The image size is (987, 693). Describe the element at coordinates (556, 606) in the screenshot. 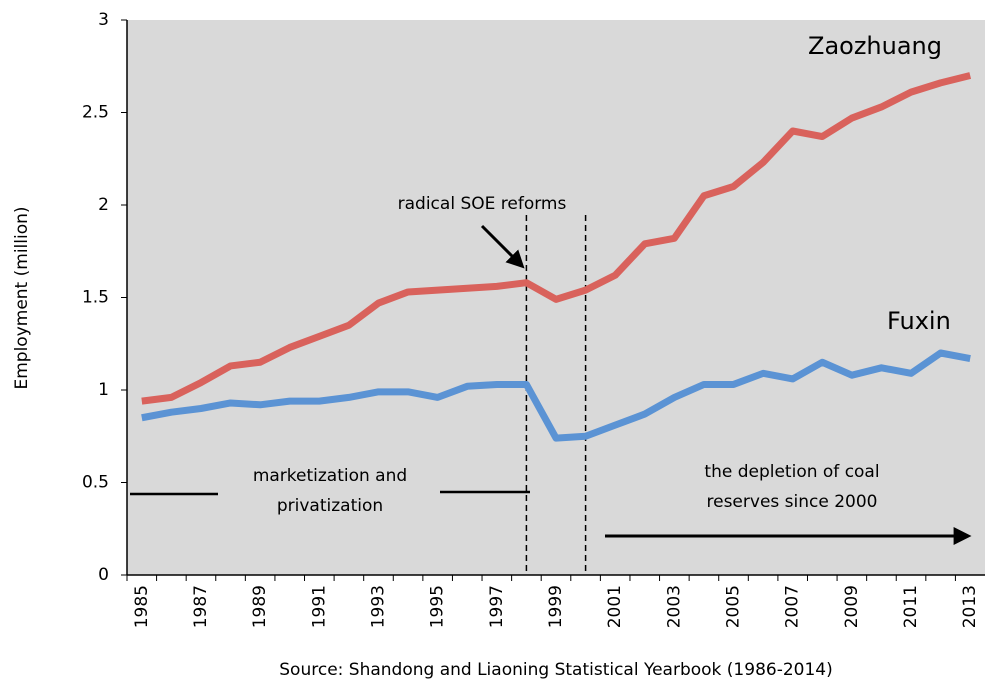

I see `x-tick-label: 1999` at that location.